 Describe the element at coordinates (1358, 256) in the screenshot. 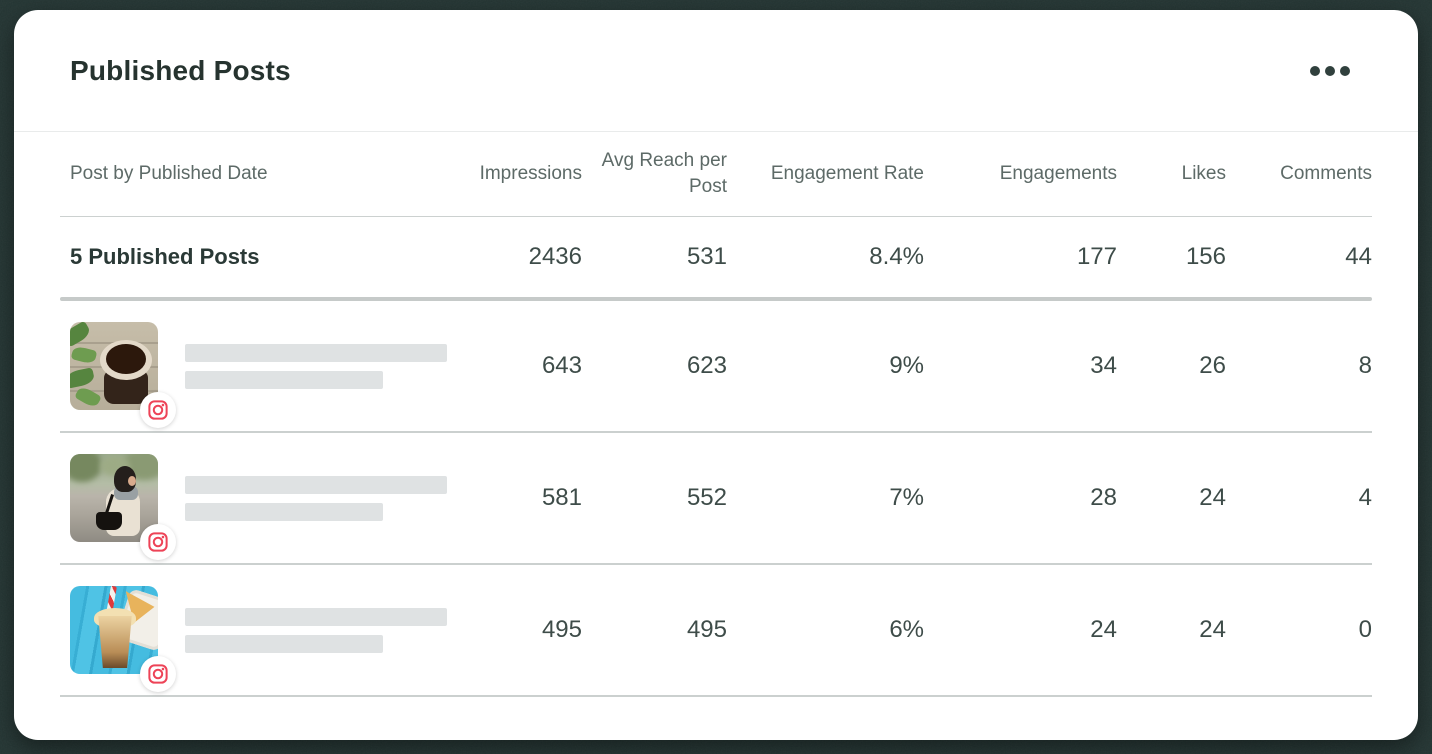

I see `summary-comments: 44` at that location.